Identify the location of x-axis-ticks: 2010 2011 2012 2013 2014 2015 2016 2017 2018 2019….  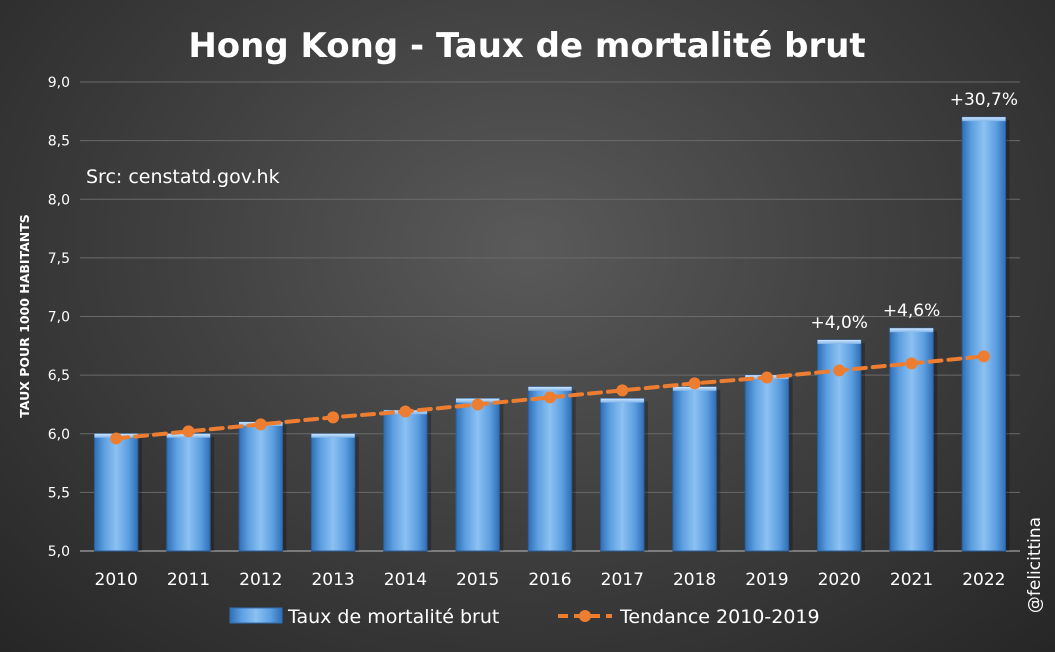
(550, 580).